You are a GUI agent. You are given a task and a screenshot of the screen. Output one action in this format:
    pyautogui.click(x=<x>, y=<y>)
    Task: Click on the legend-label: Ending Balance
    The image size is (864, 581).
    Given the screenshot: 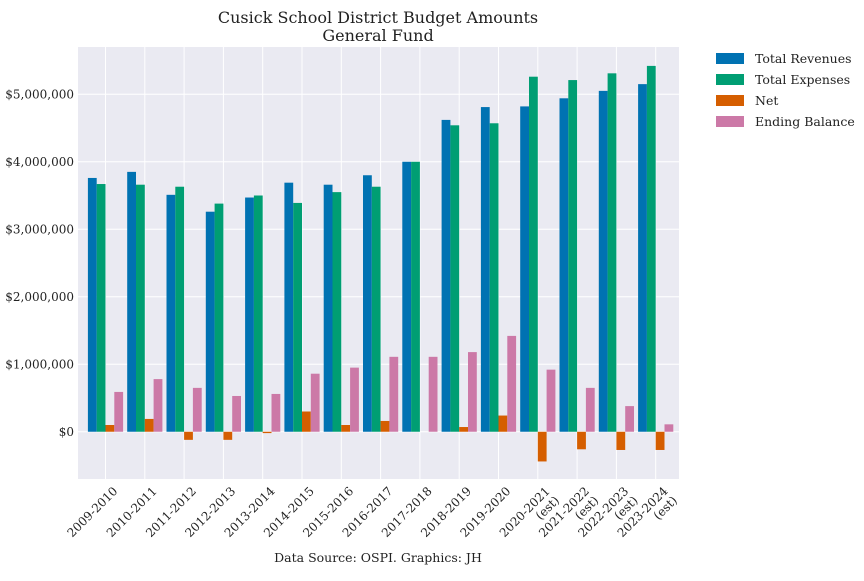 What is the action you would take?
    pyautogui.click(x=805, y=121)
    